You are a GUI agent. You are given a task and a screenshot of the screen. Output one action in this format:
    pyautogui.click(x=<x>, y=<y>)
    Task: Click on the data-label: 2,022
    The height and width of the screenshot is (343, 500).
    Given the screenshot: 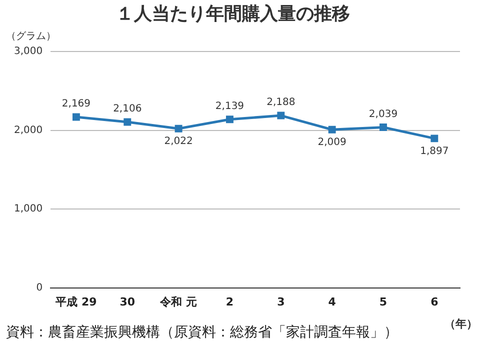 What is the action you would take?
    pyautogui.click(x=178, y=142)
    